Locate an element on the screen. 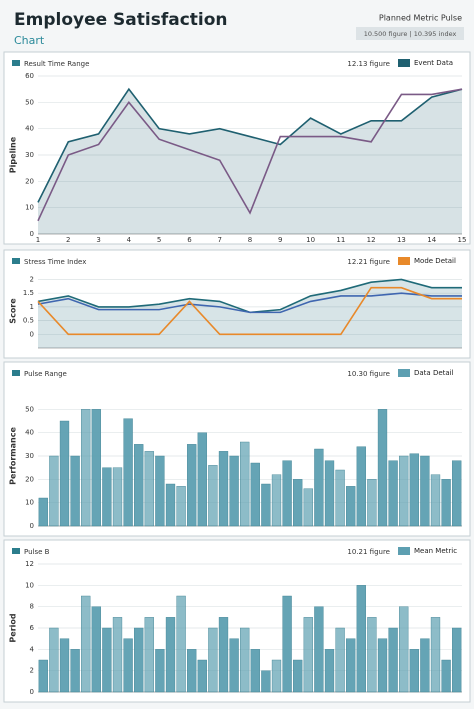 This screenshot has height=709, width=474. y-tick-label: 1 is located at coordinates (32, 307).